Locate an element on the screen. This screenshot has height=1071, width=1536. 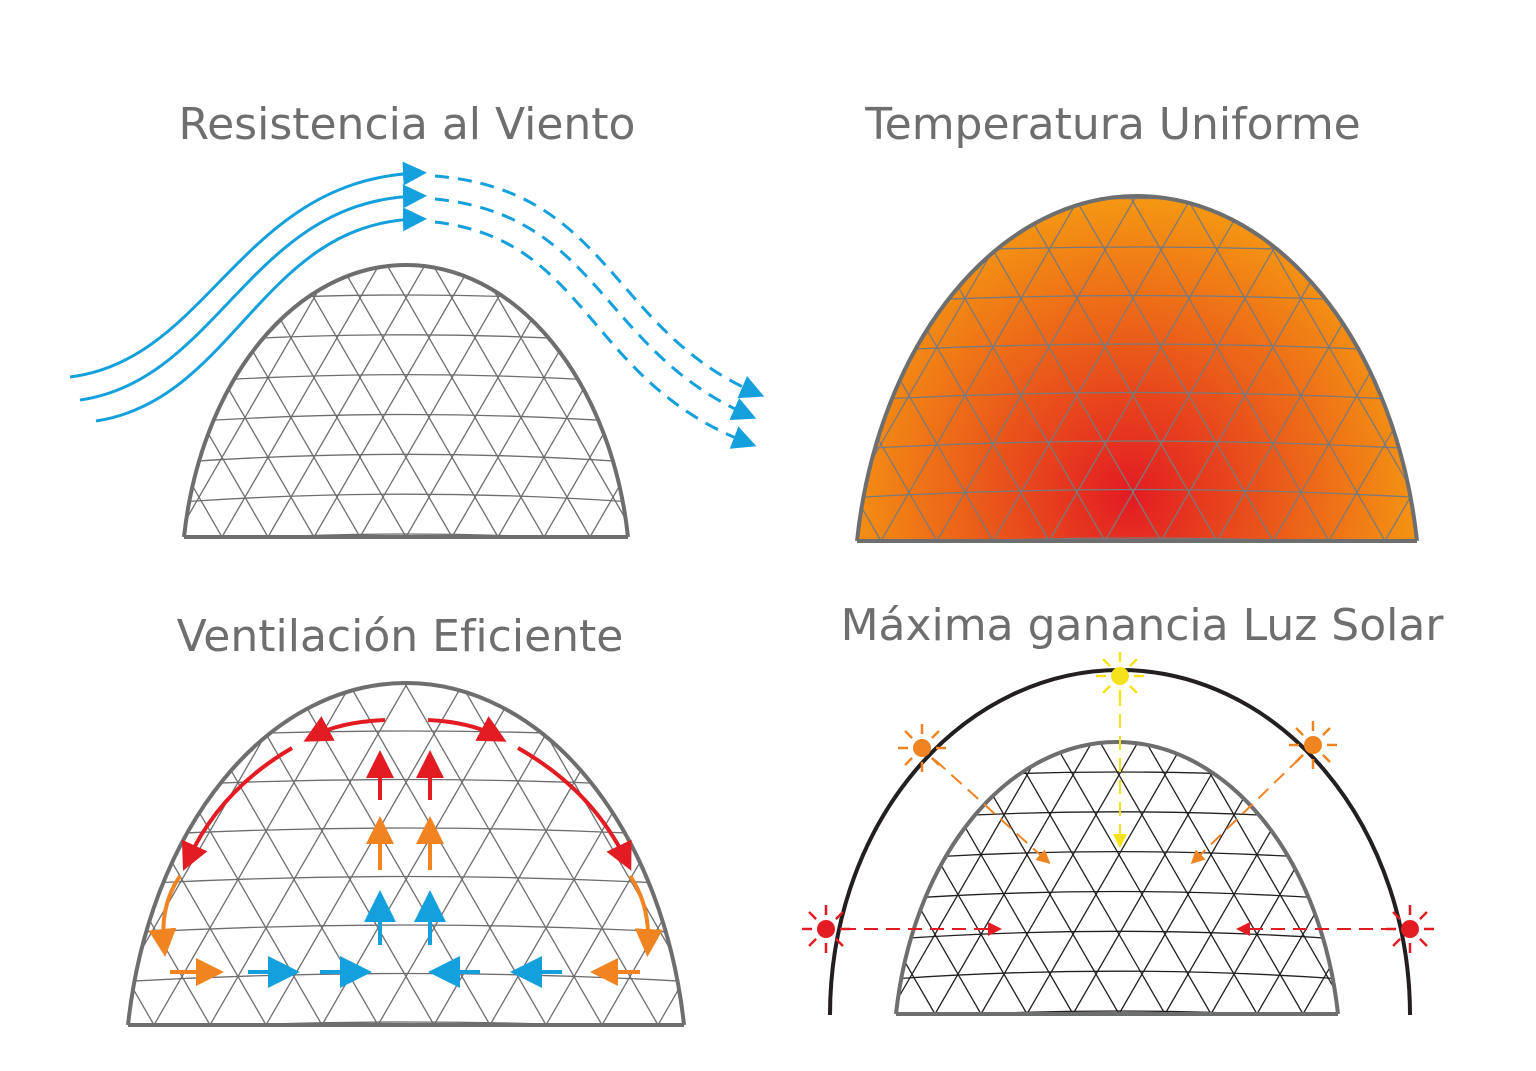
panel-title: Temperatura Uniforme is located at coordinates (1112, 124).